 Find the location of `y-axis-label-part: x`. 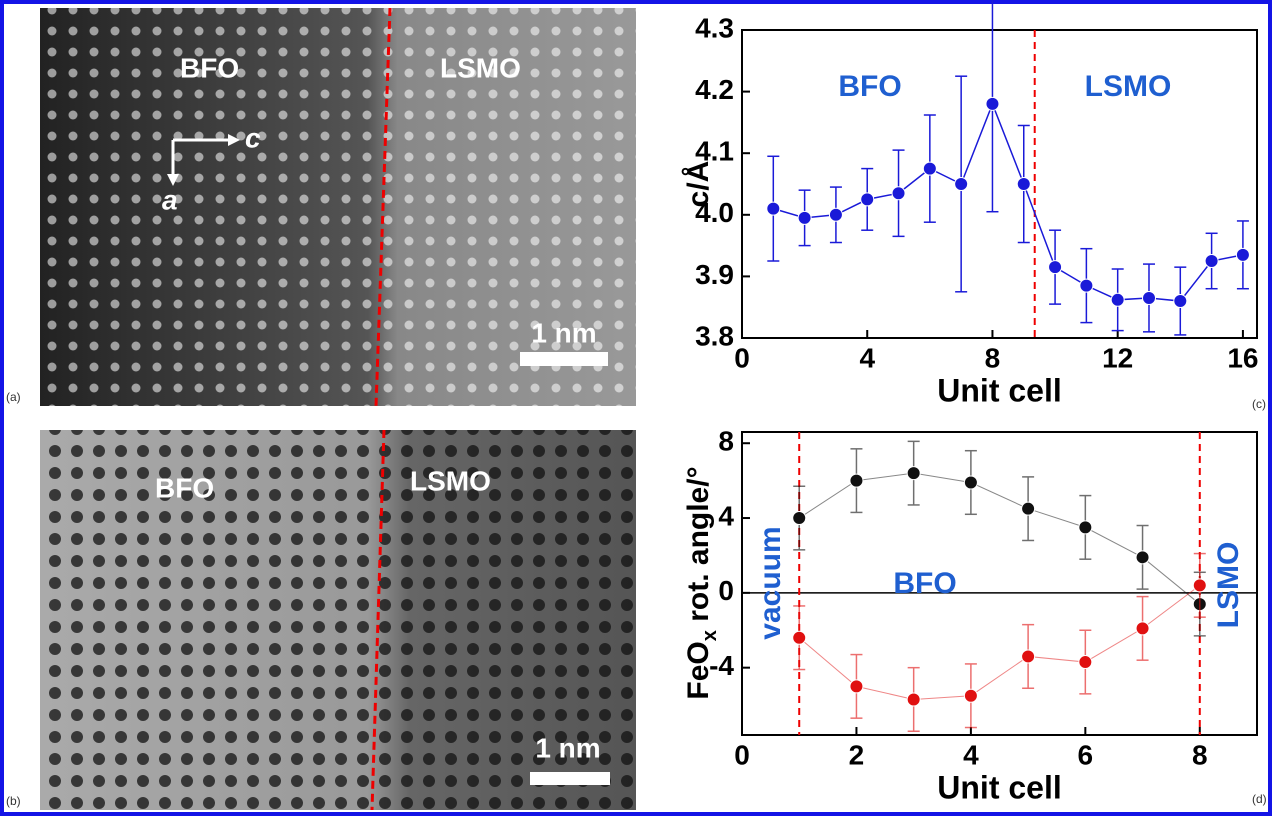

y-axis-label-part: x is located at coordinates (710, 635).